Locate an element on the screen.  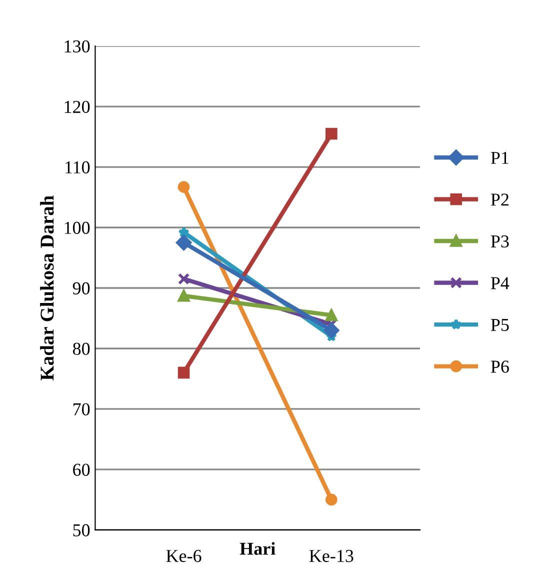
x-axis-title: Hari is located at coordinates (258, 548).